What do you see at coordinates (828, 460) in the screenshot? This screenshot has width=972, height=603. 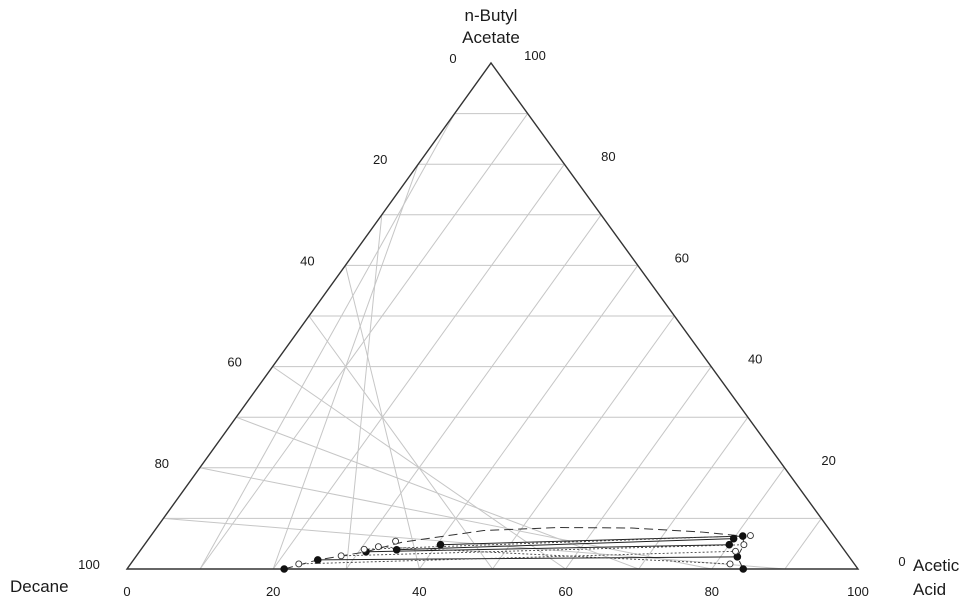 I see `right-tick-label: 20` at bounding box center [828, 460].